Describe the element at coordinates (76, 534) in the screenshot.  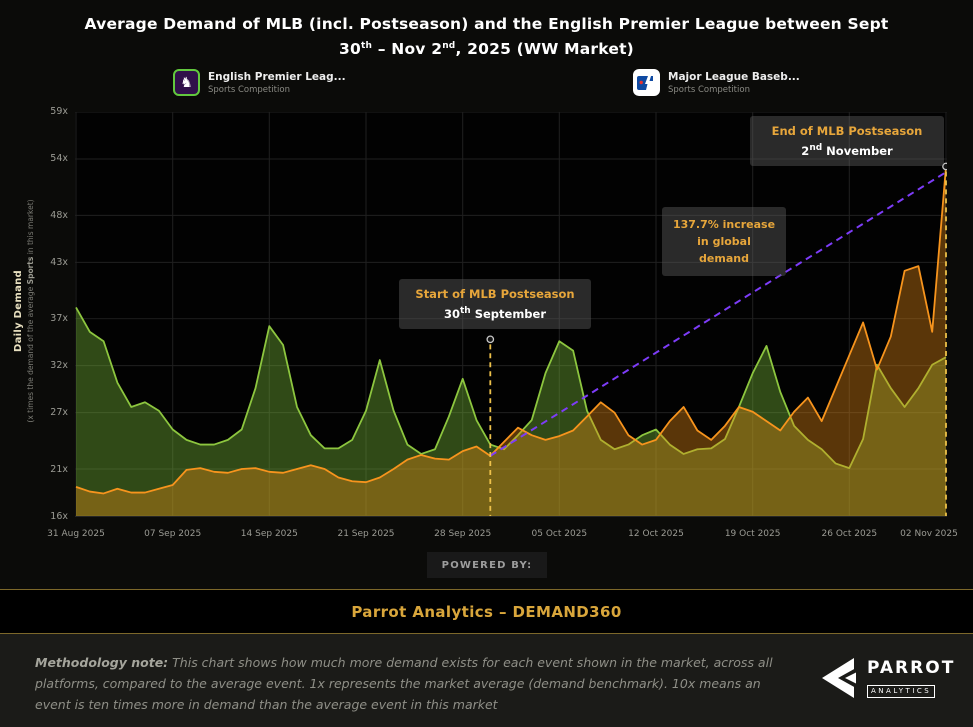
I see `x-axis-tick-label: 31 Aug 2025` at that location.